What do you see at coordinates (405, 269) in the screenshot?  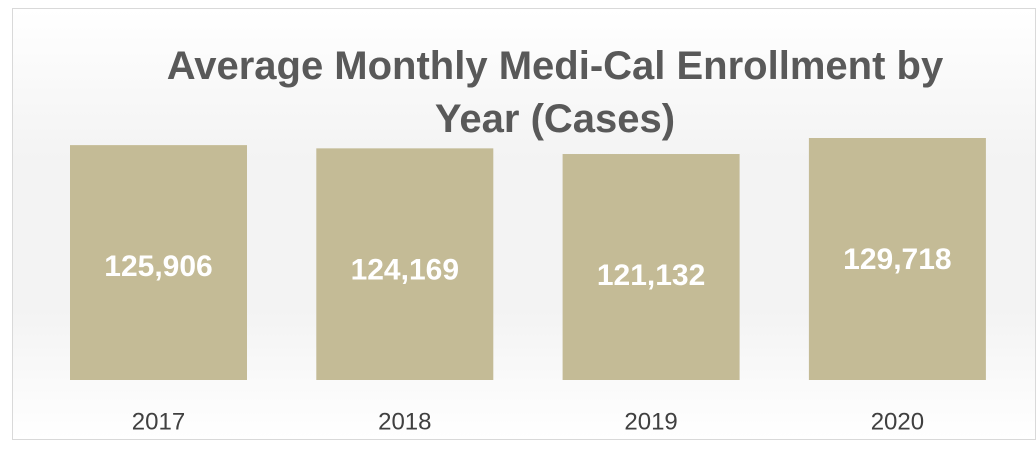 I see `data-label: 124,169` at bounding box center [405, 269].